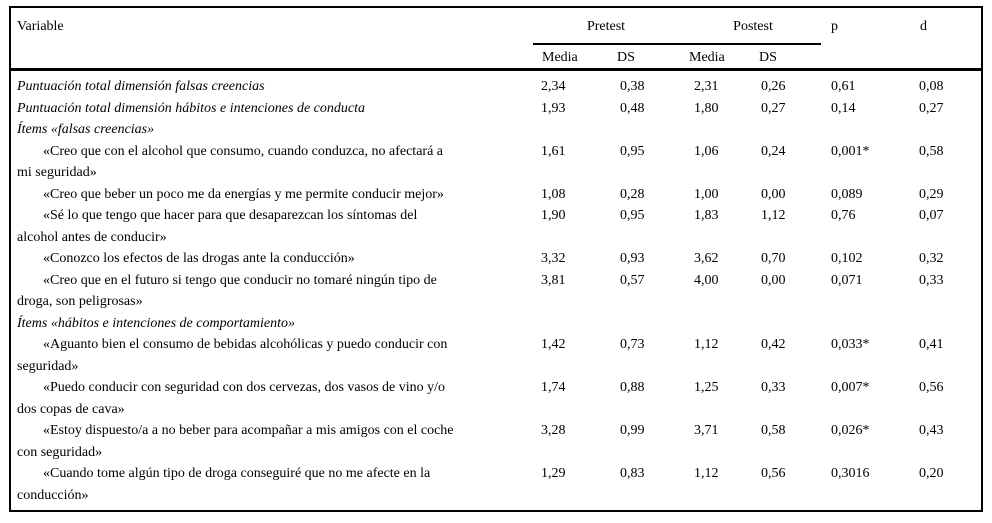 The width and height of the screenshot is (992, 523). I want to click on cell-d-value: 0,07, so click(931, 215).